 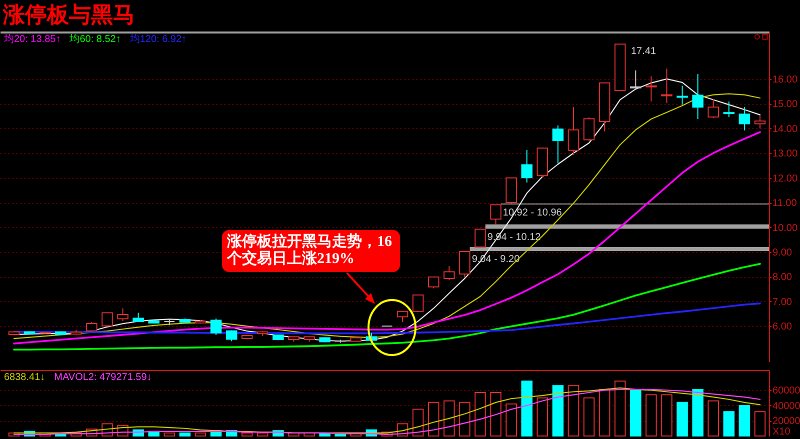 I want to click on y-tick-label: 40000, so click(x=786, y=406).